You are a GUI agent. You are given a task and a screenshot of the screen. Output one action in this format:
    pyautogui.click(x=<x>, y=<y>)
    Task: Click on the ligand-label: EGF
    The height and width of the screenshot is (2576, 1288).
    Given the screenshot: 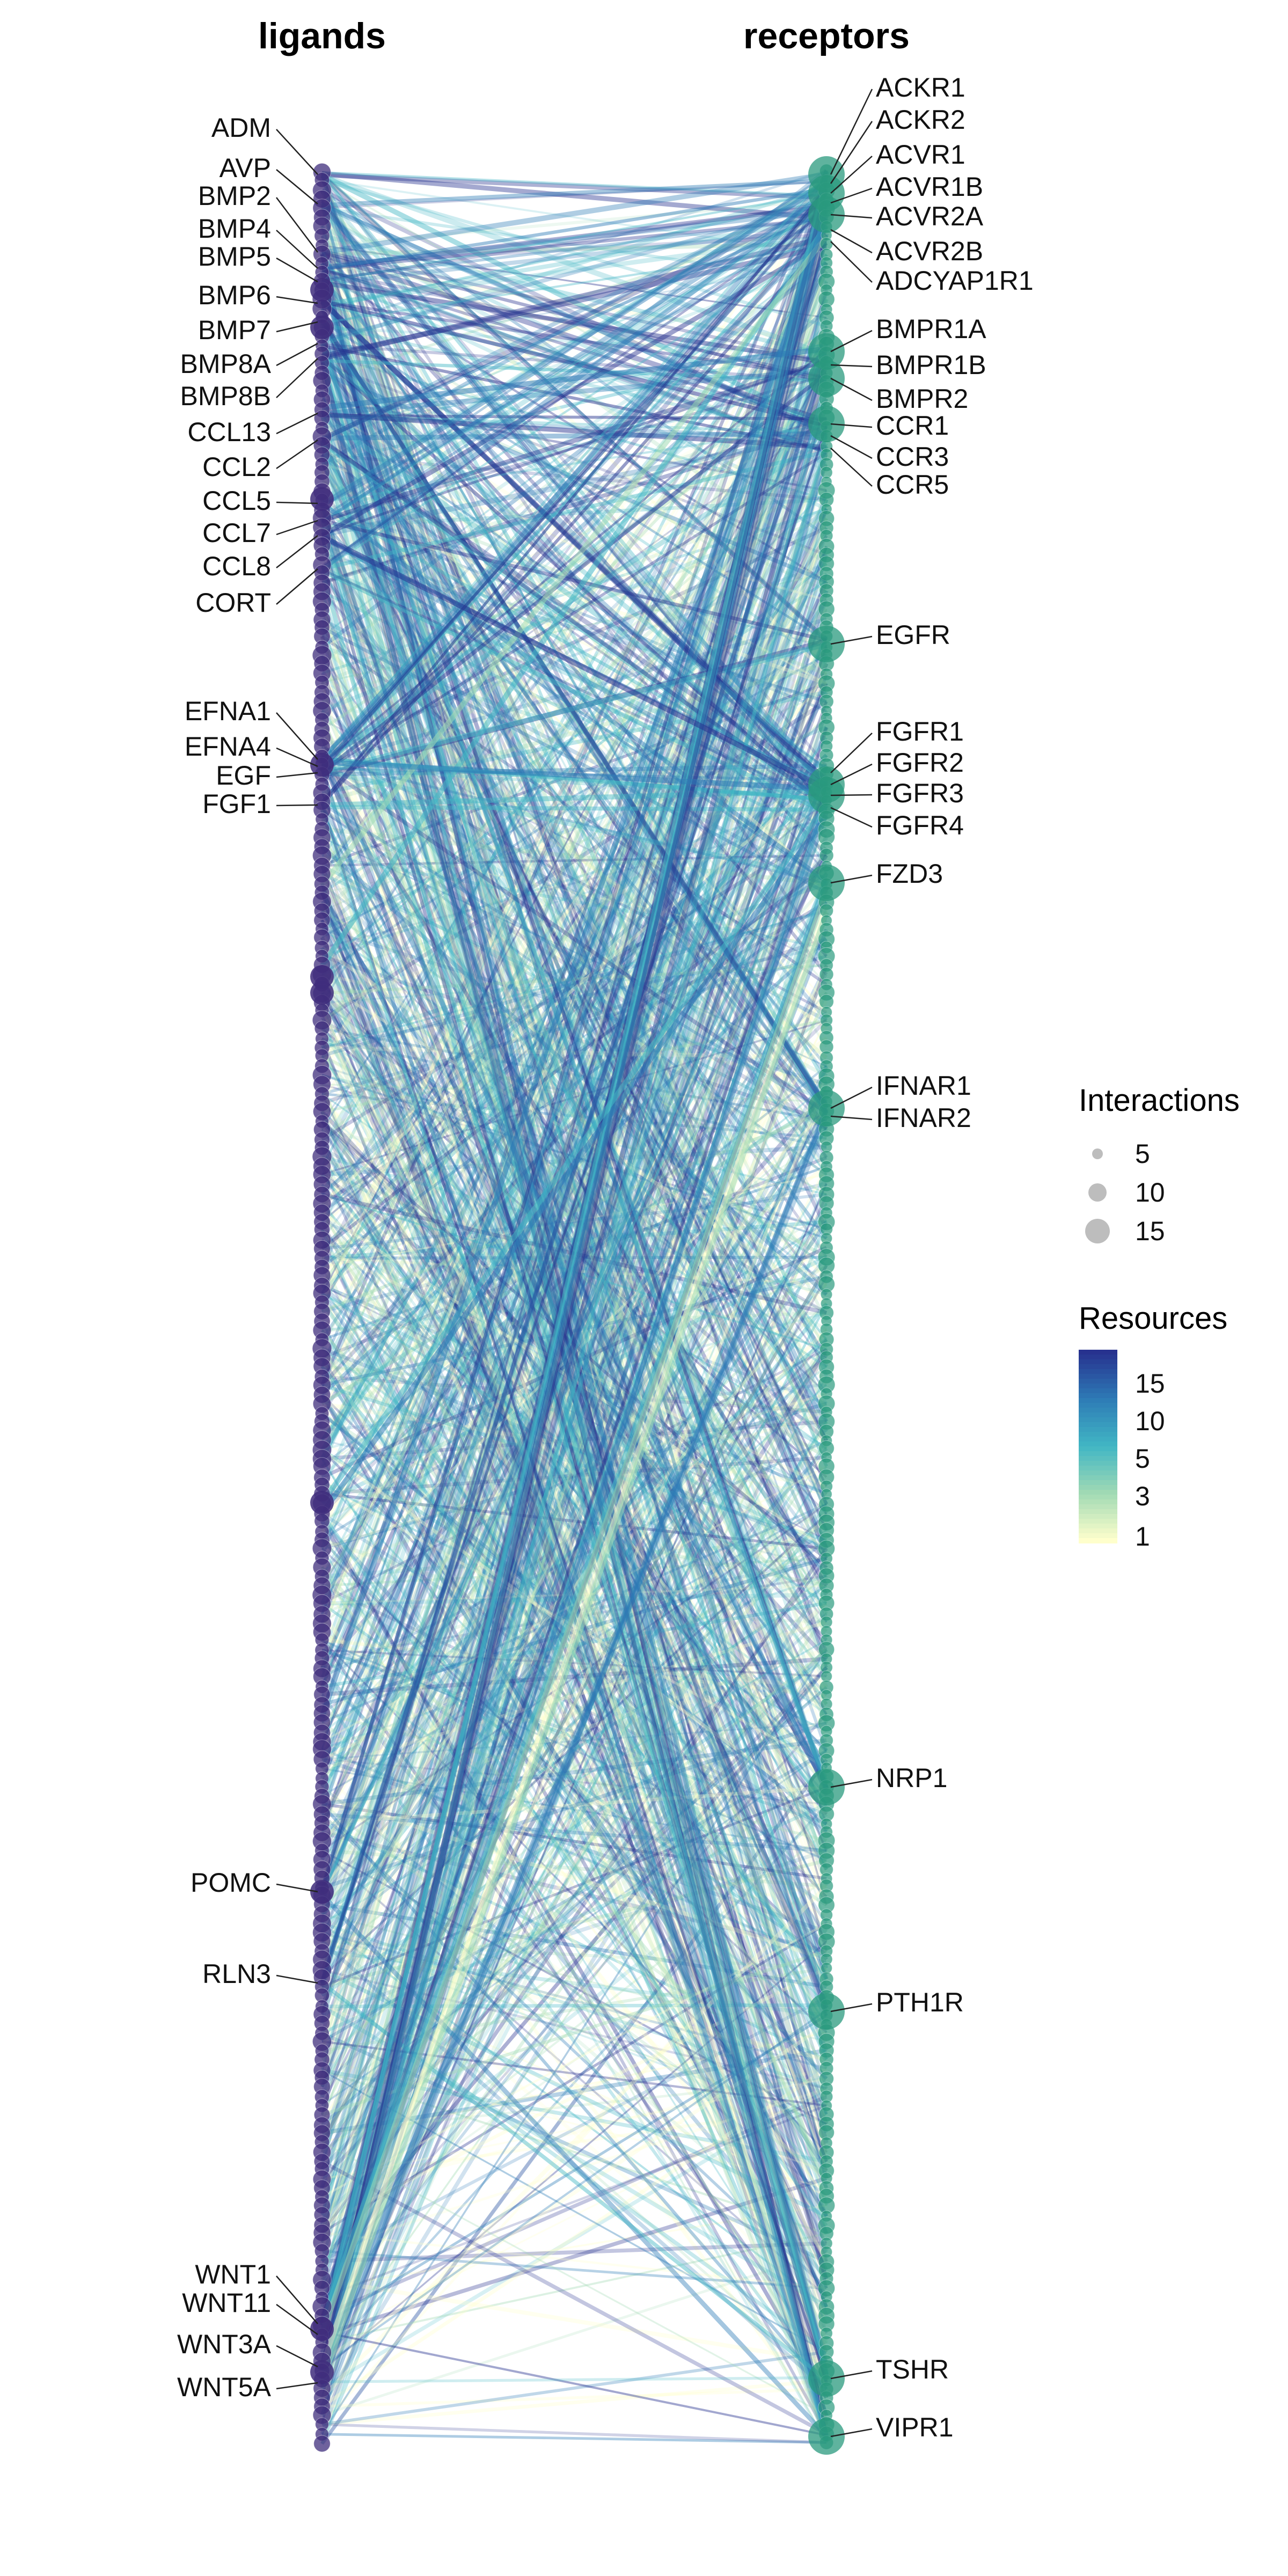 What is the action you would take?
    pyautogui.click(x=243, y=775)
    